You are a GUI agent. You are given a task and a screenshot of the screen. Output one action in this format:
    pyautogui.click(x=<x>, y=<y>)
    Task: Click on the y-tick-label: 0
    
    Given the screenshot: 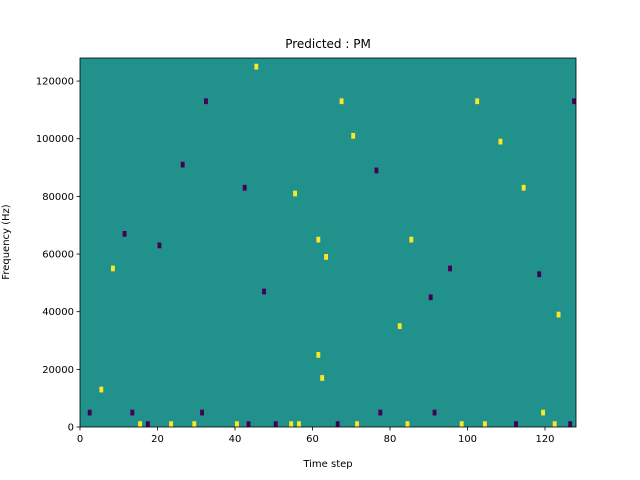 What is the action you would take?
    pyautogui.click(x=71, y=428)
    